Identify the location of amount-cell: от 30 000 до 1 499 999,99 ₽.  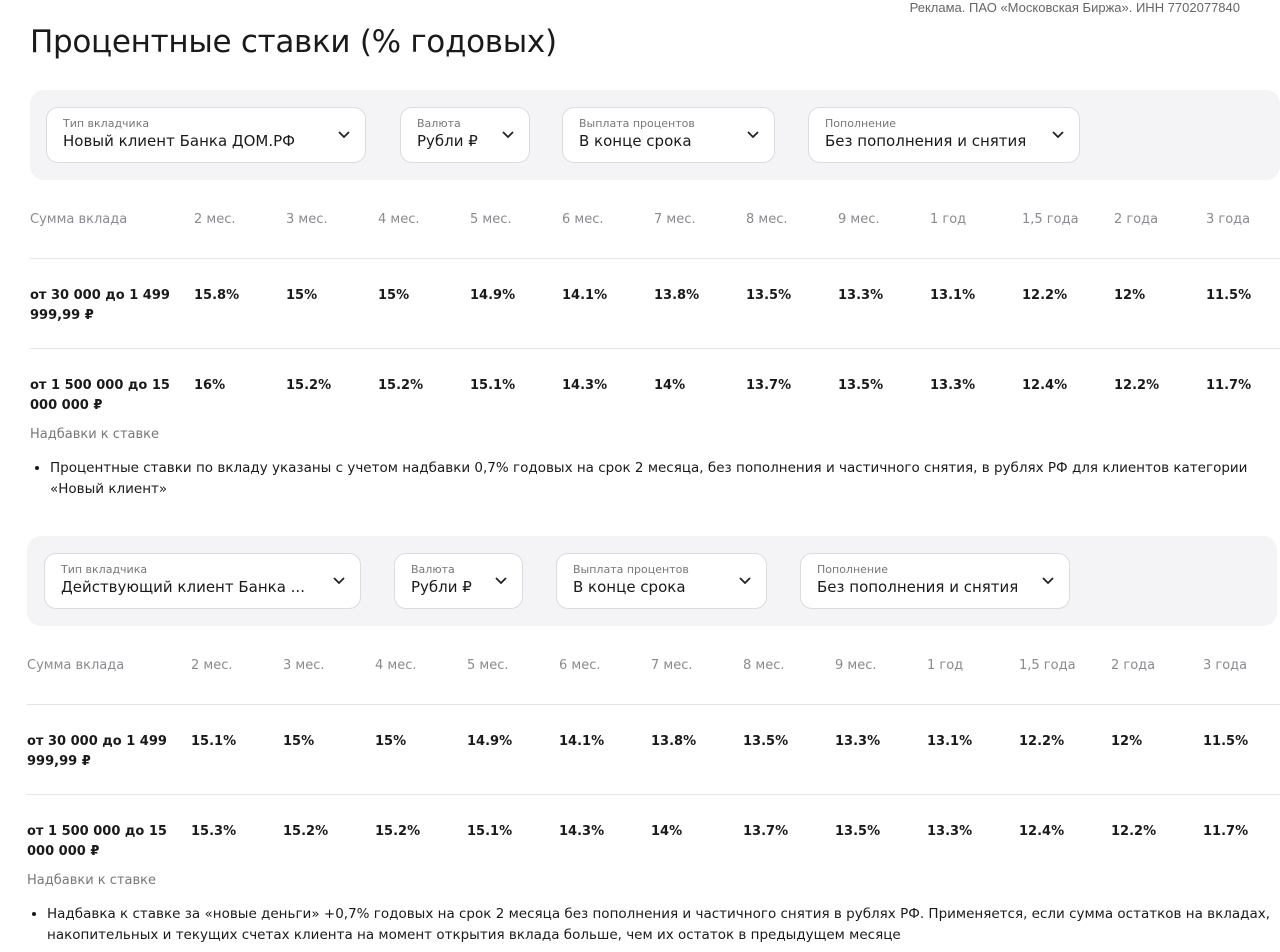
(109, 749).